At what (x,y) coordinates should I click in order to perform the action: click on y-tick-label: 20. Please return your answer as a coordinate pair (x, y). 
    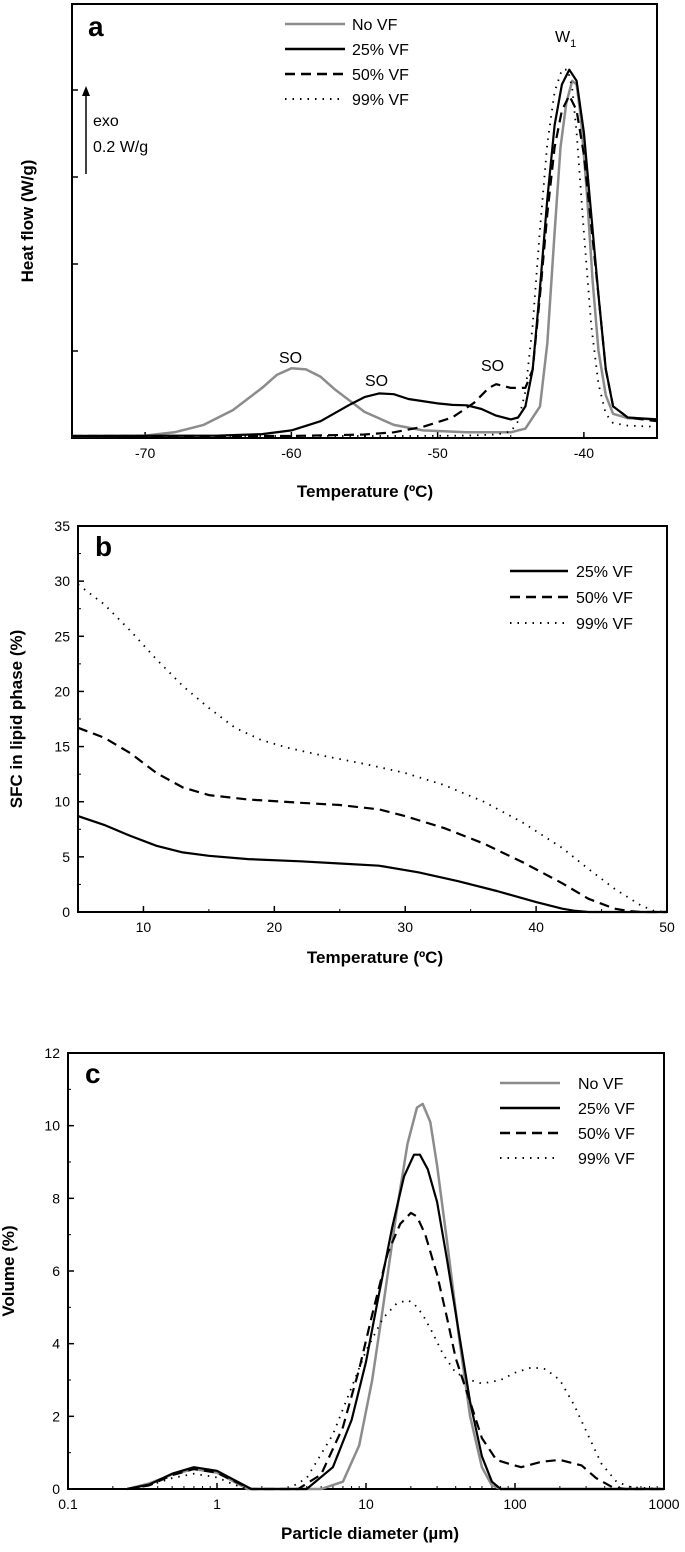
    Looking at the image, I should click on (62, 691).